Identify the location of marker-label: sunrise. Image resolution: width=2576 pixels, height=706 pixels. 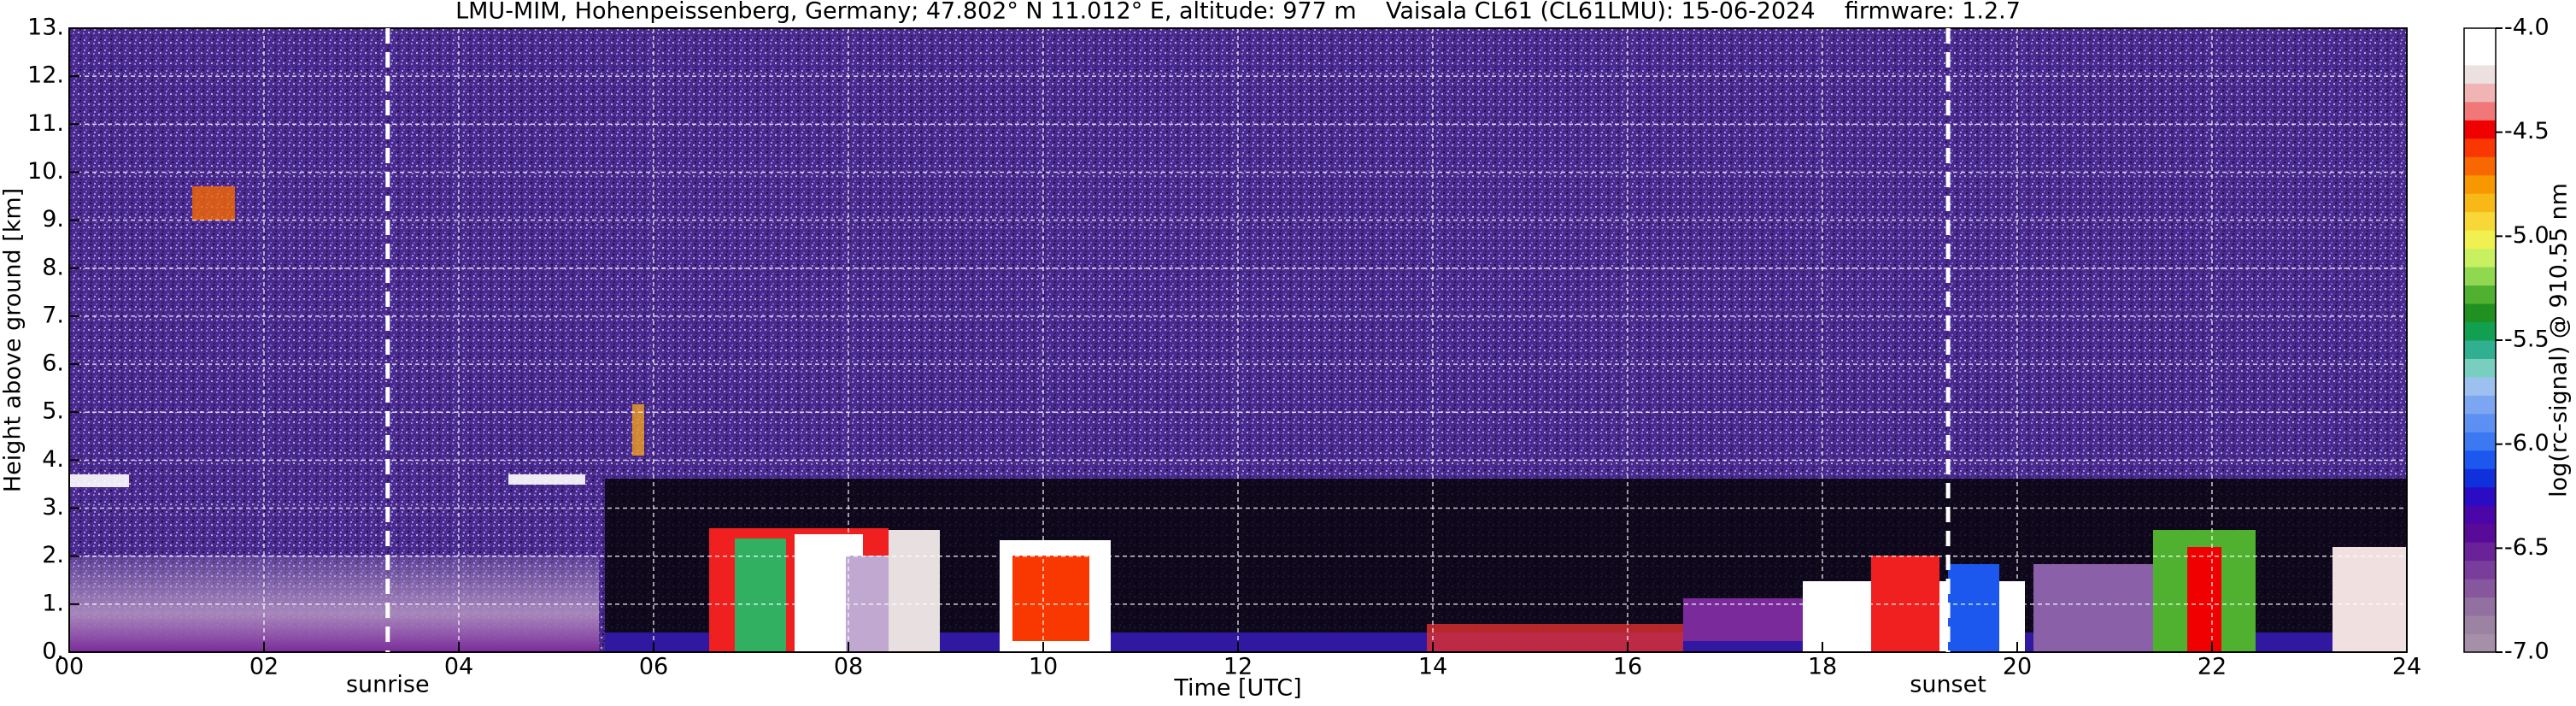
(388, 685).